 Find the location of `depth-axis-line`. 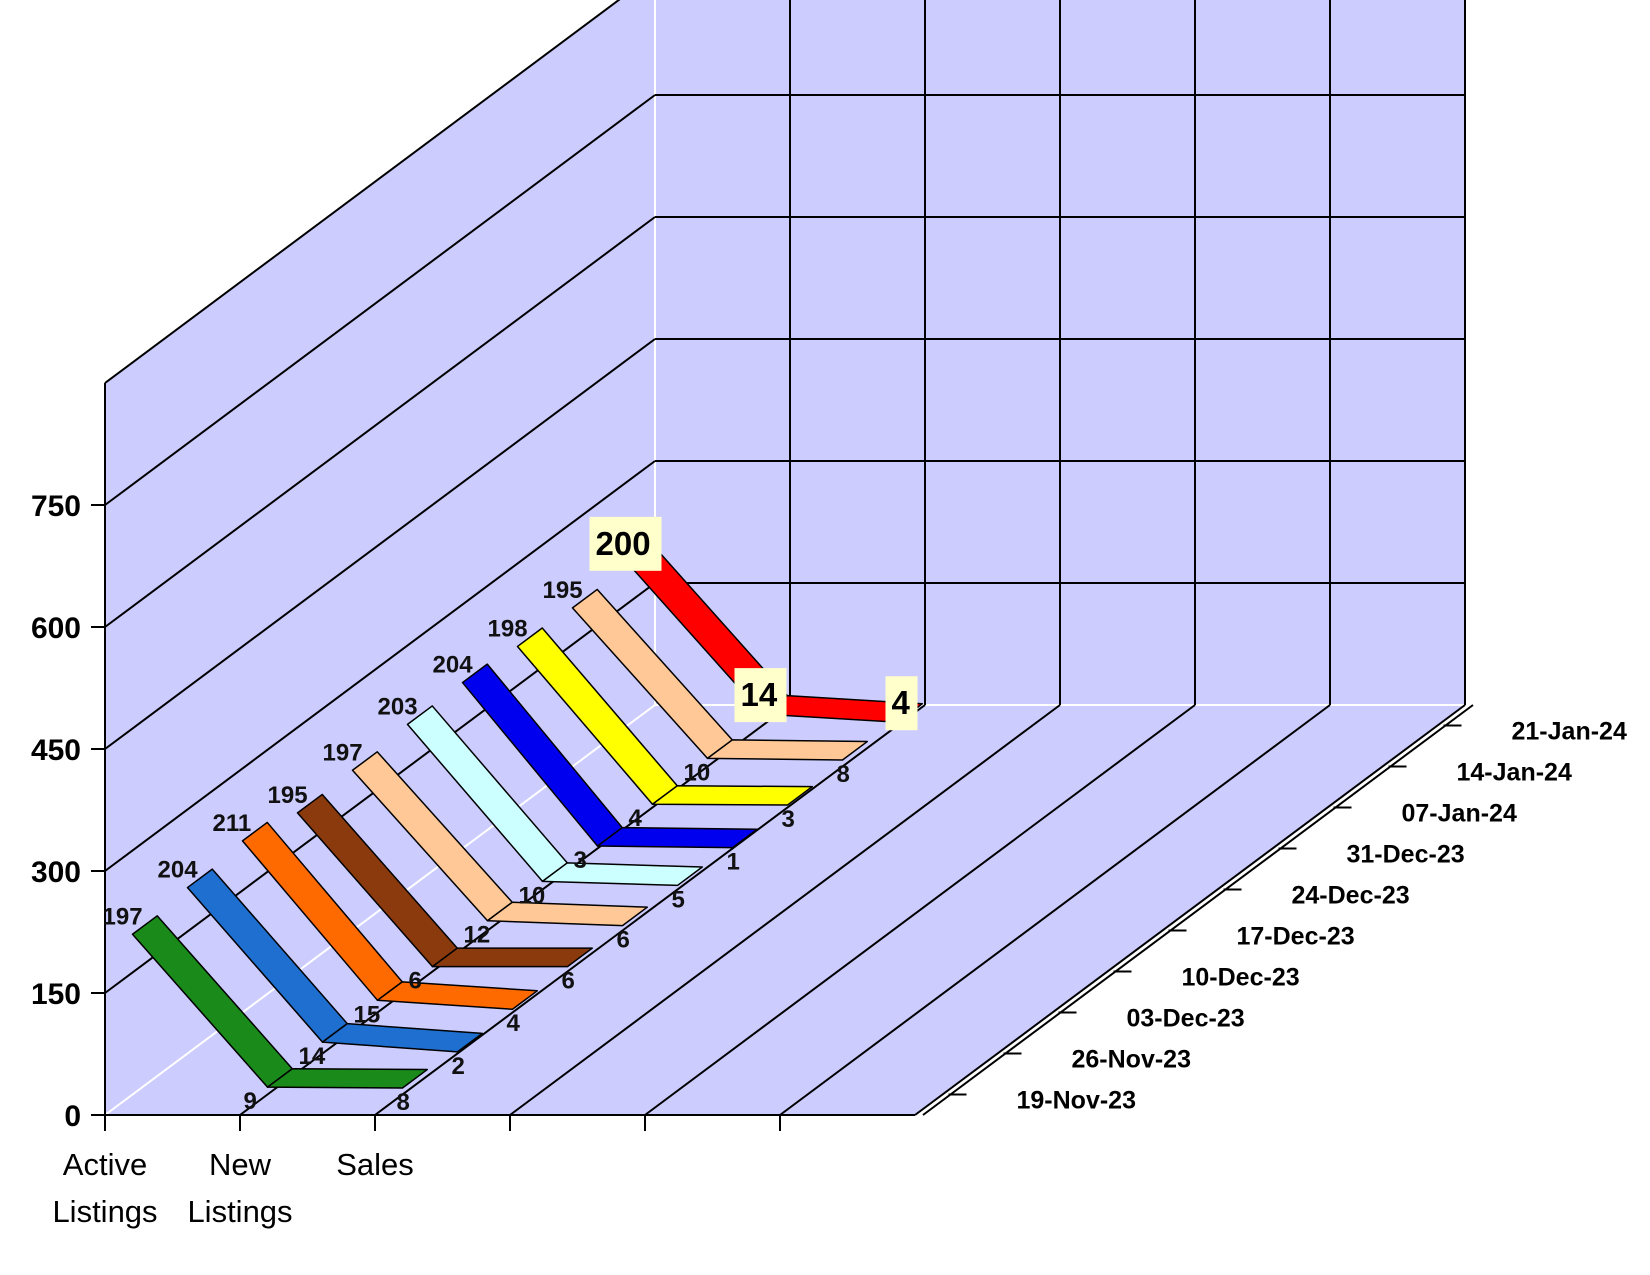

depth-axis-line is located at coordinates (1198, 910).